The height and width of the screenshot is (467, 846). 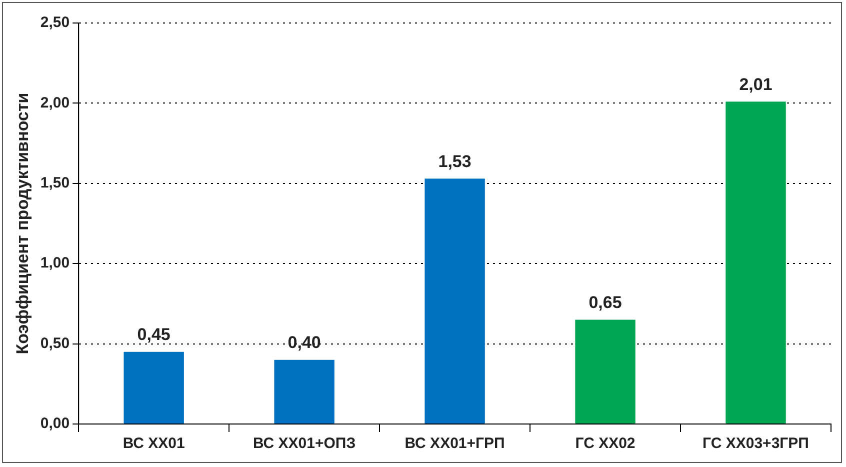 What do you see at coordinates (55, 343) in the screenshot?
I see `y-tick-label: 0,50` at bounding box center [55, 343].